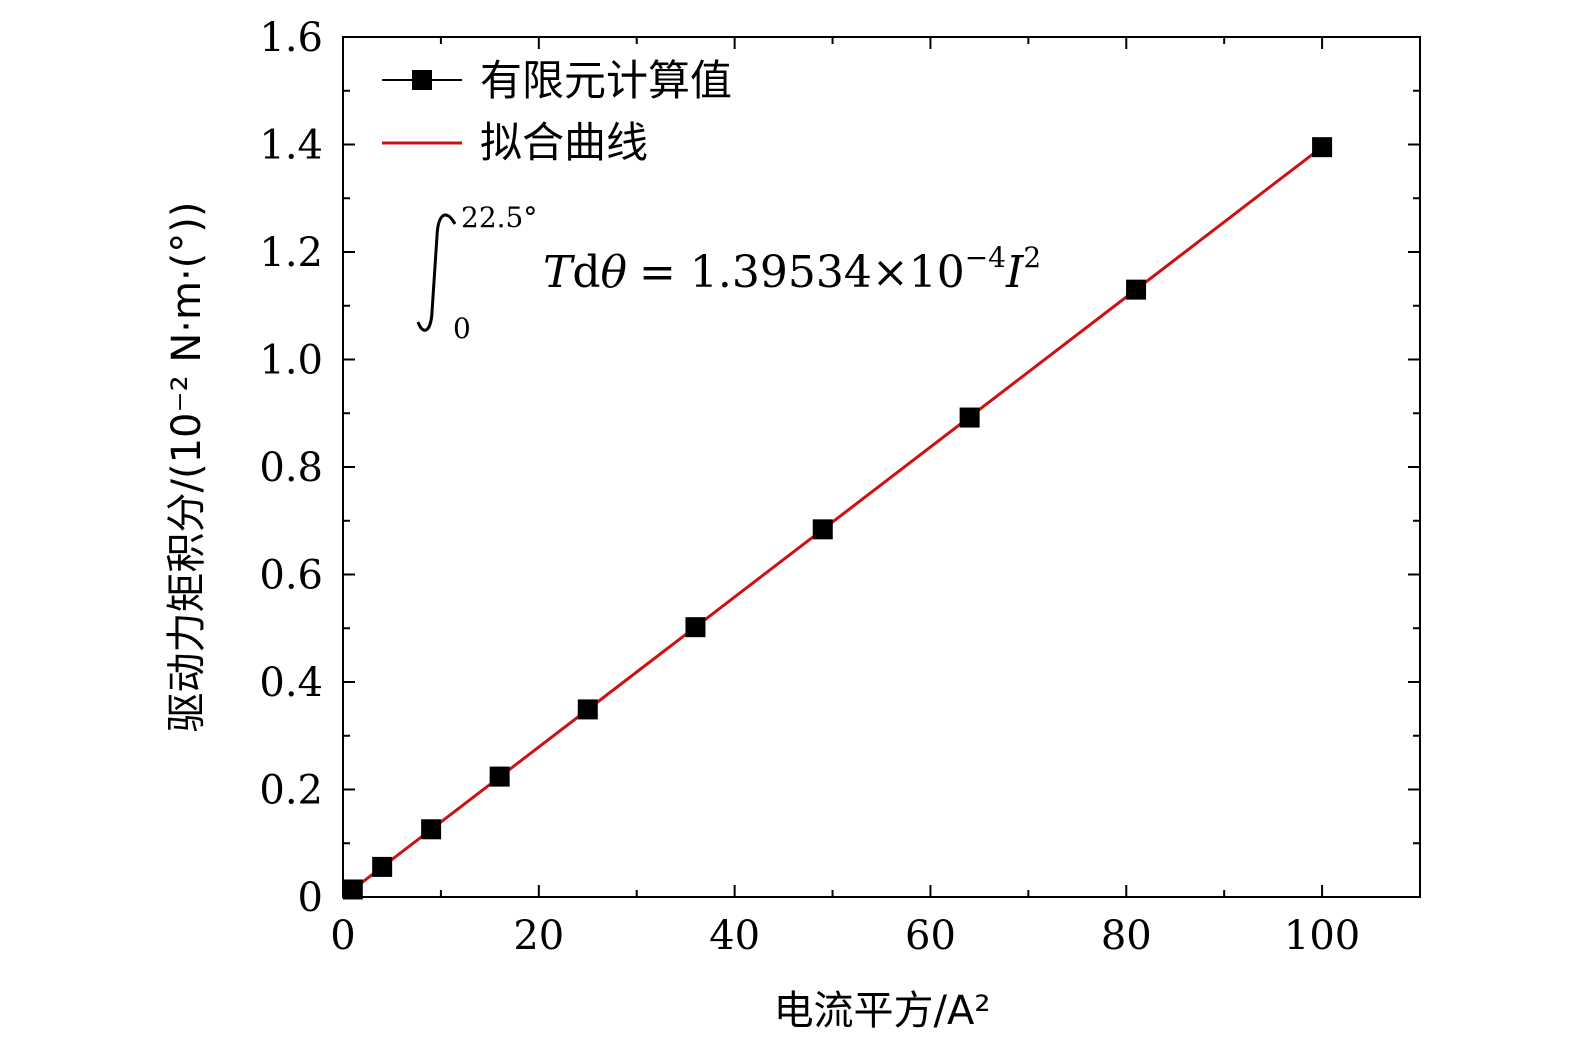 This screenshot has width=1575, height=1053. Describe the element at coordinates (462, 328) in the screenshot. I see `integral-lower-limit: 0` at that location.